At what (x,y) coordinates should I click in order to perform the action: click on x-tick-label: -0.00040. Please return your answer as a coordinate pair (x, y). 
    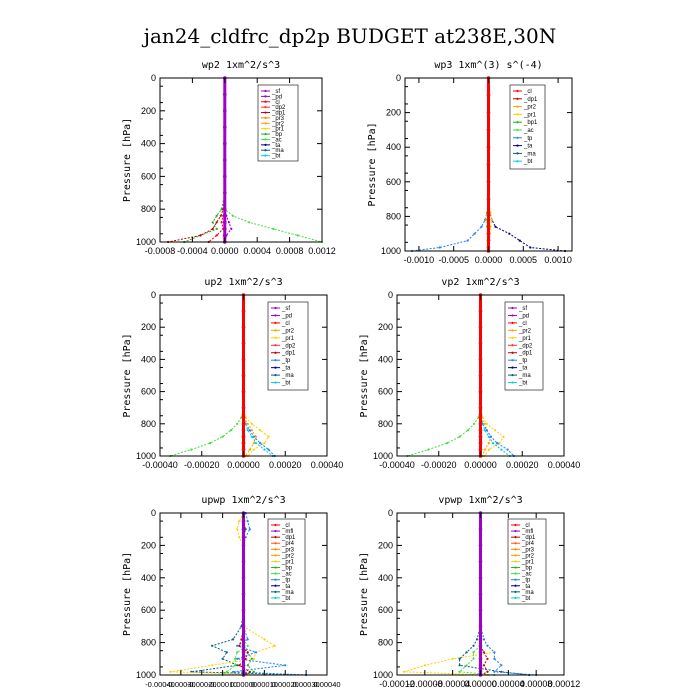
    Looking at the image, I should click on (397, 465).